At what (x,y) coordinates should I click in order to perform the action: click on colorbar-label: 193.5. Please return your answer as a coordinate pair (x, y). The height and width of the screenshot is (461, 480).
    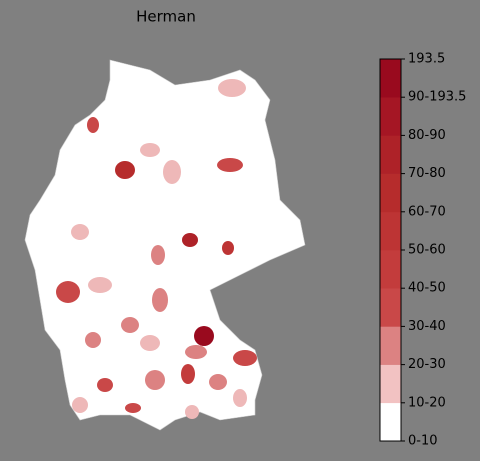
    Looking at the image, I should click on (426, 59).